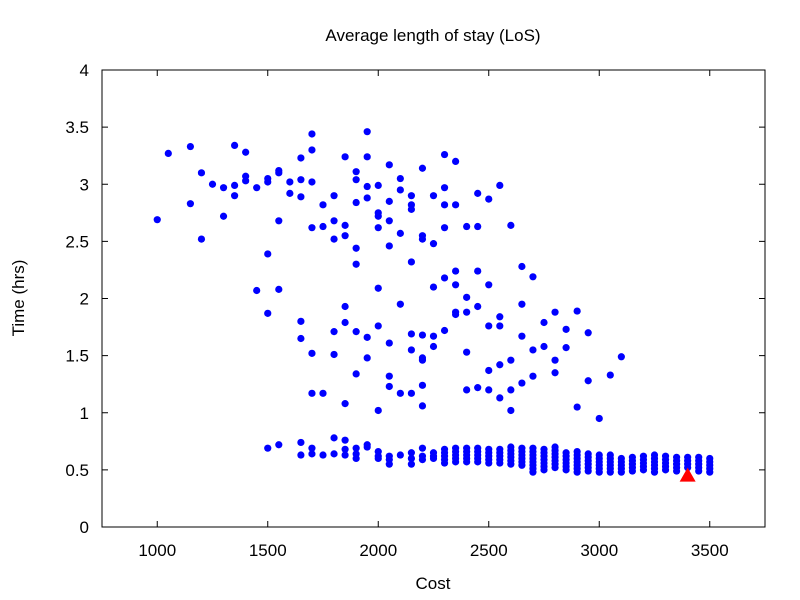 The height and width of the screenshot is (600, 800). I want to click on x-tick-label: 3500, so click(710, 550).